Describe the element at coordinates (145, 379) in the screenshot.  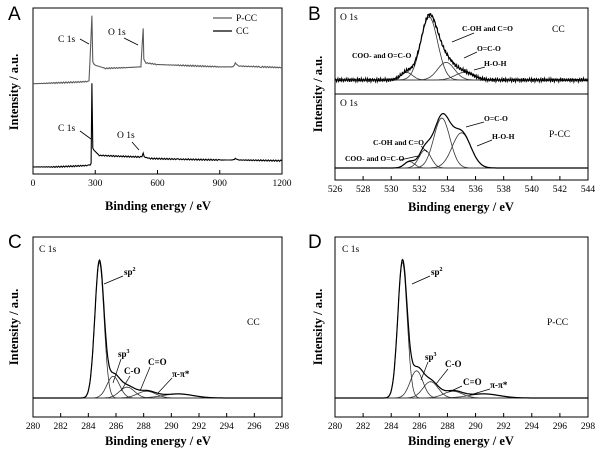
I see `arrow-c-ceqo` at that location.